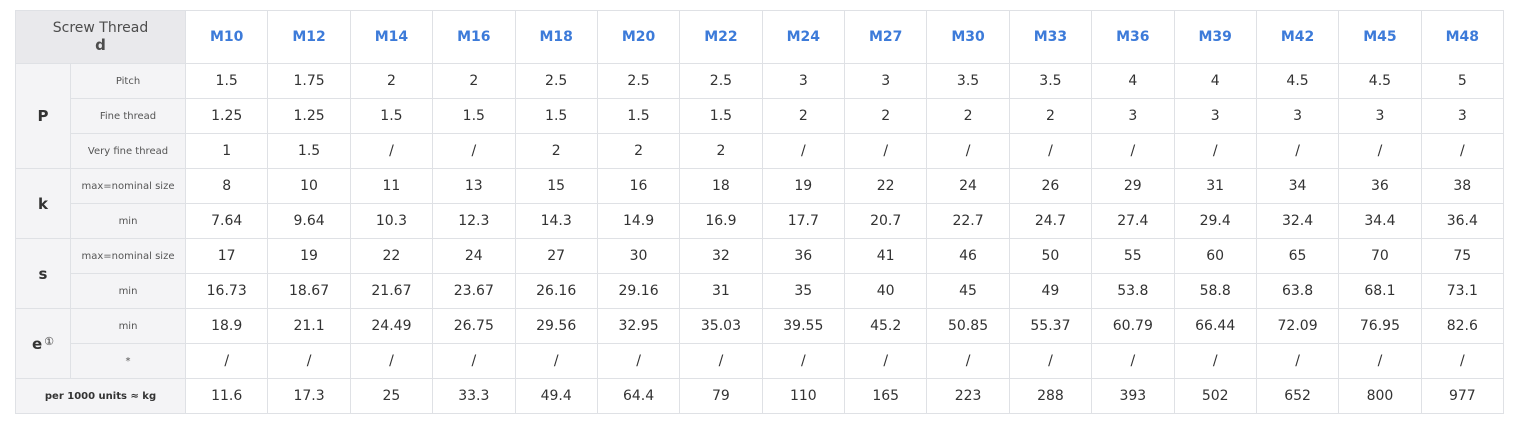 The height and width of the screenshot is (422, 1518). Describe the element at coordinates (1050, 81) in the screenshot. I see `value-cell: 3.5` at that location.